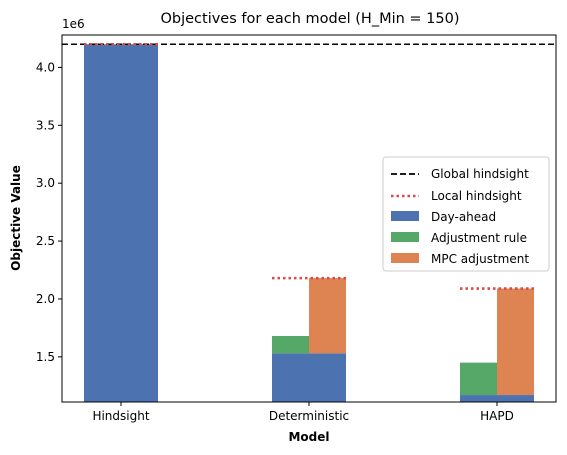 This screenshot has height=455, width=567. What do you see at coordinates (480, 174) in the screenshot?
I see `legend-global-hindsight-label: Global hindsight` at bounding box center [480, 174].